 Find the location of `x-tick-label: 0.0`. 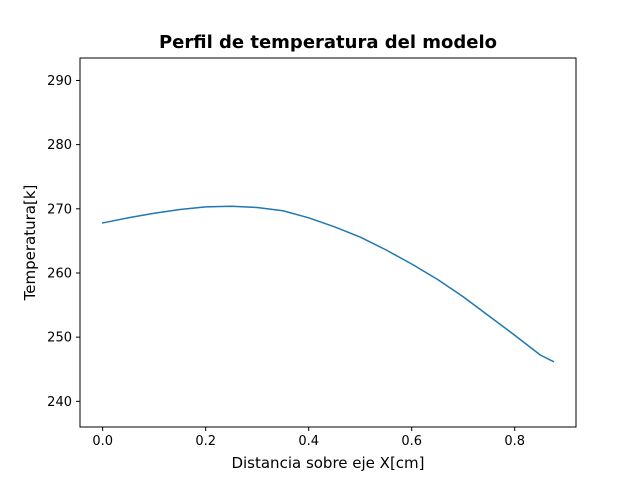

x-tick-label: 0.0 is located at coordinates (102, 441).